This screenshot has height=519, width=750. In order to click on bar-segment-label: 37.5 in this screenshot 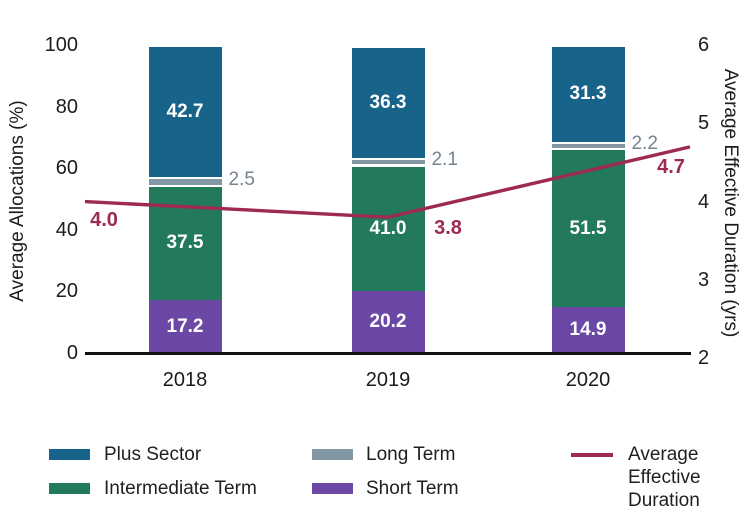, I will do `click(185, 243)`.